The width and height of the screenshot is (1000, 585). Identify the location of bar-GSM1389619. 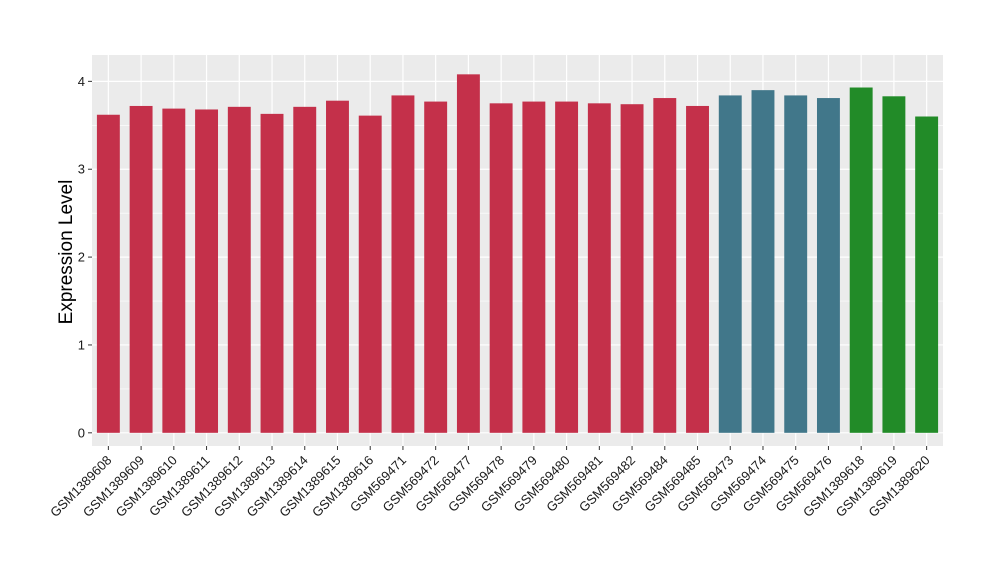
(894, 264).